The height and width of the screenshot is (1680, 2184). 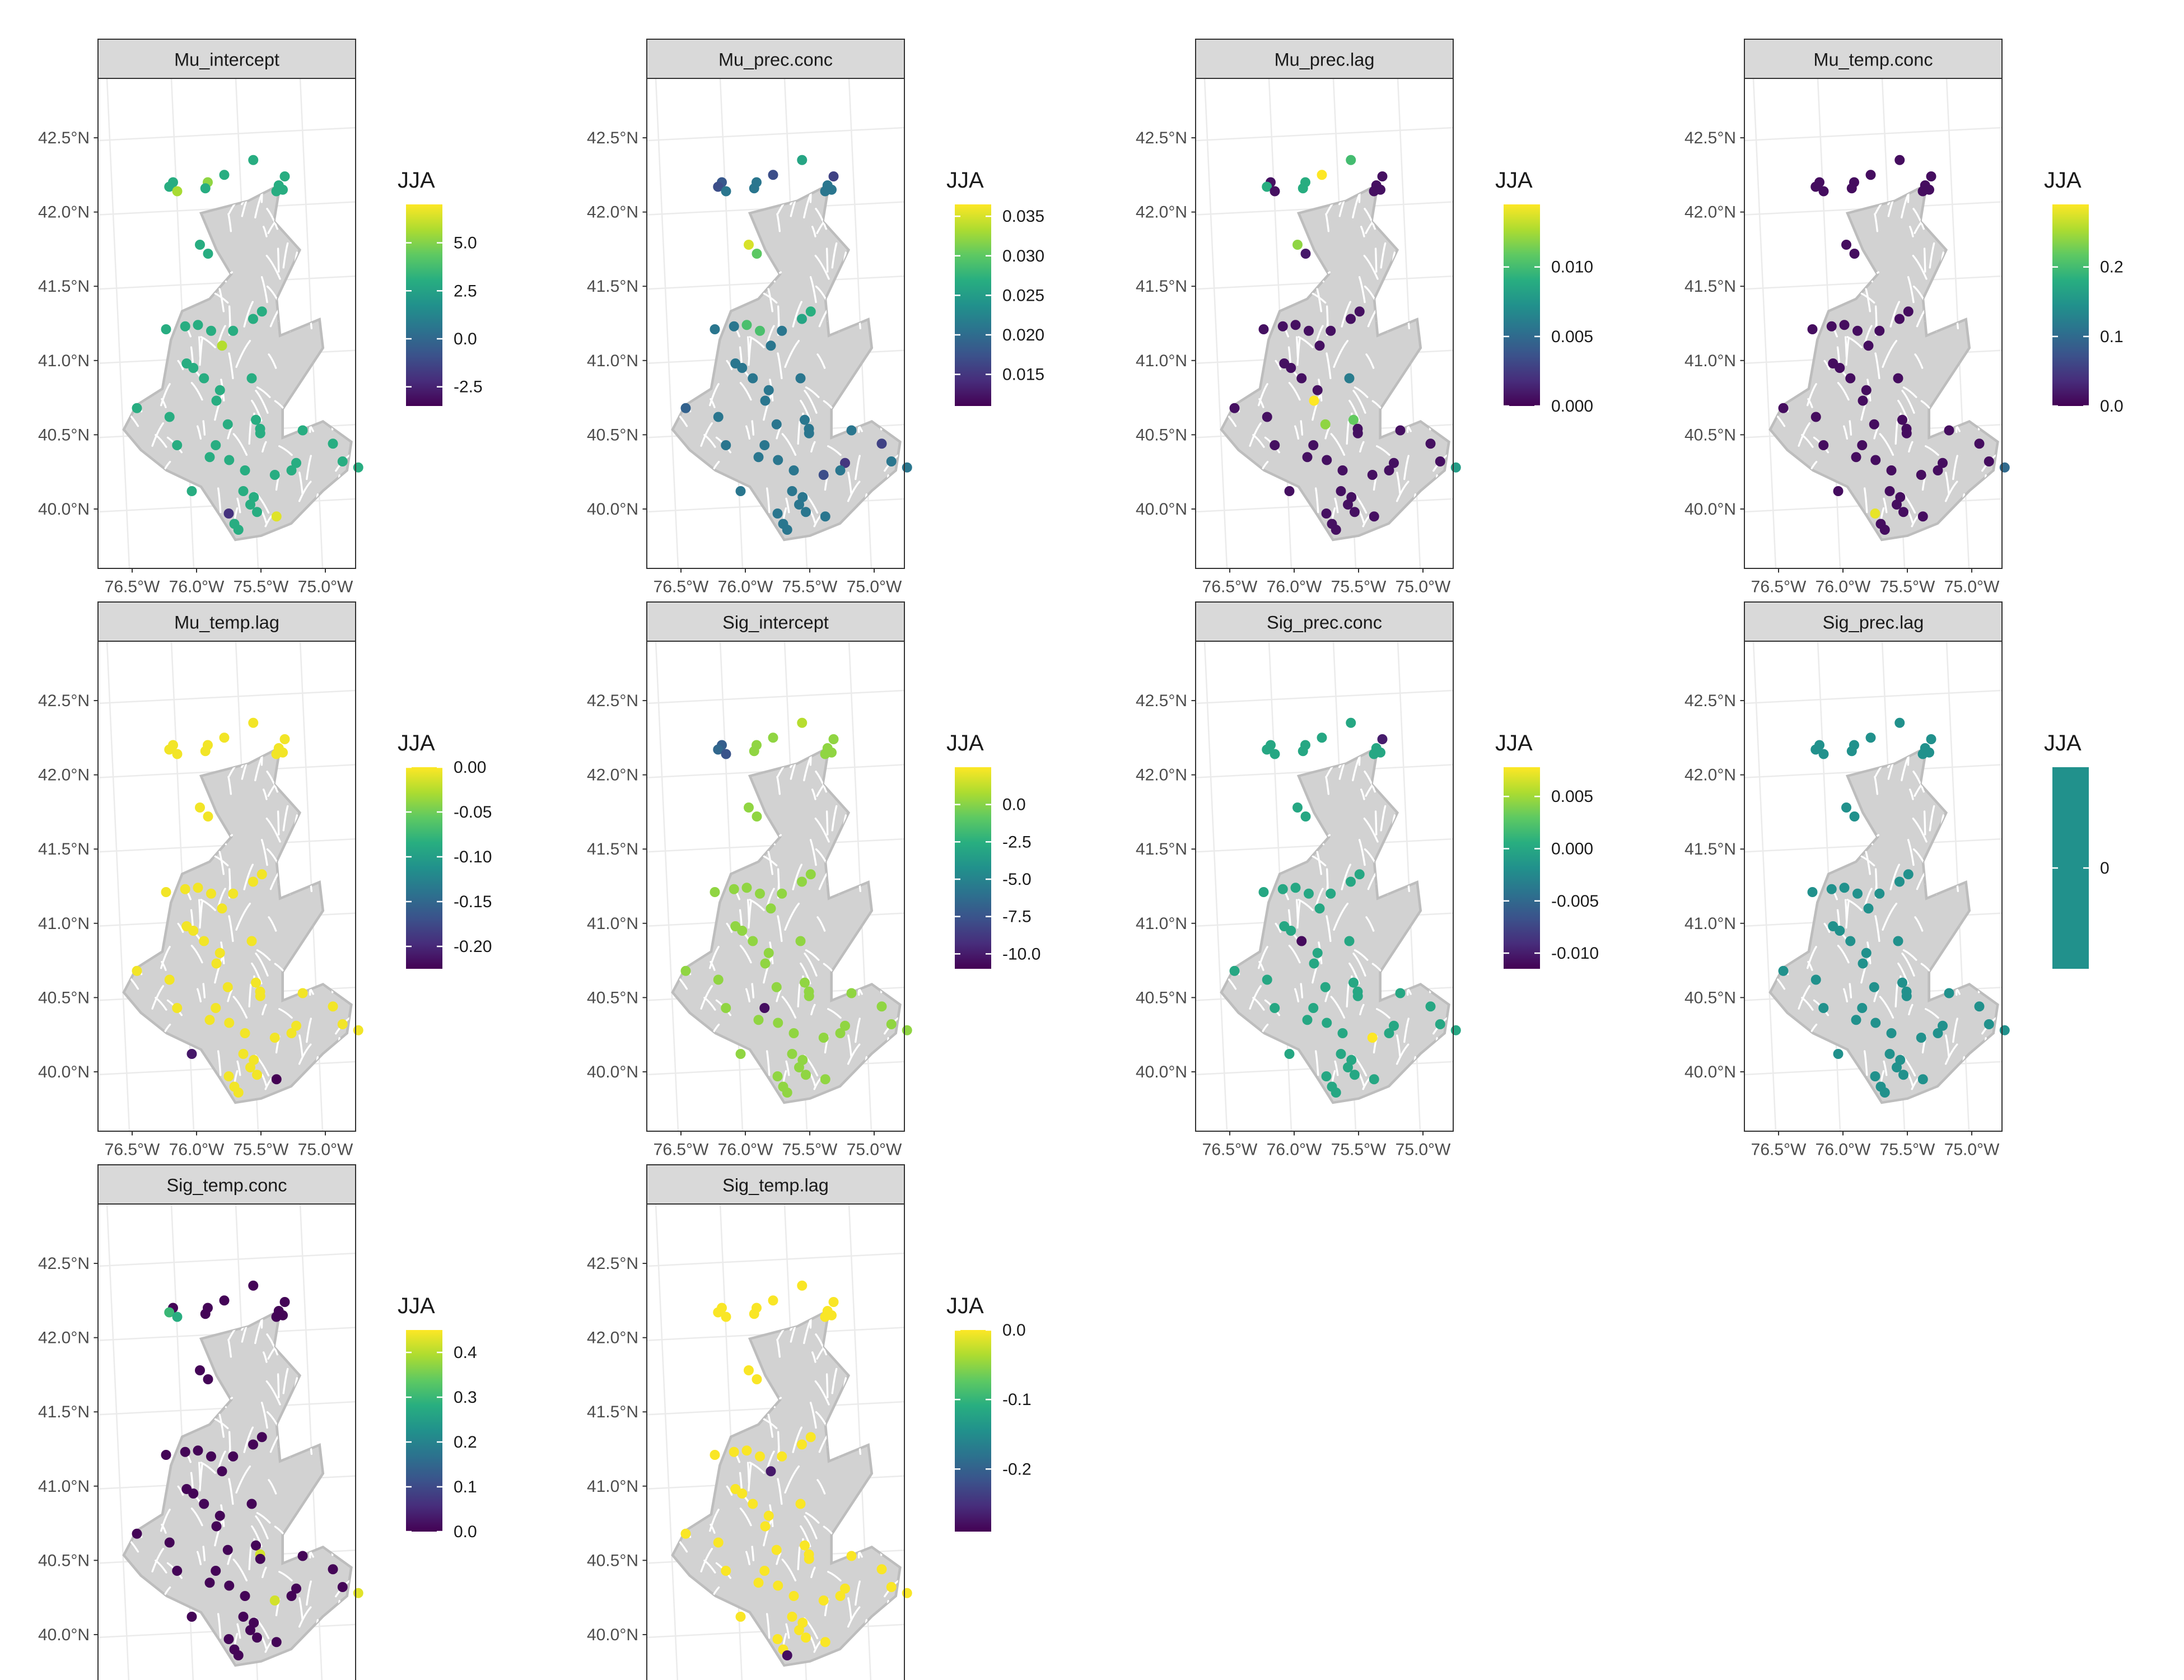 What do you see at coordinates (64, 776) in the screenshot?
I see `y-tick-label: 42.0°N` at bounding box center [64, 776].